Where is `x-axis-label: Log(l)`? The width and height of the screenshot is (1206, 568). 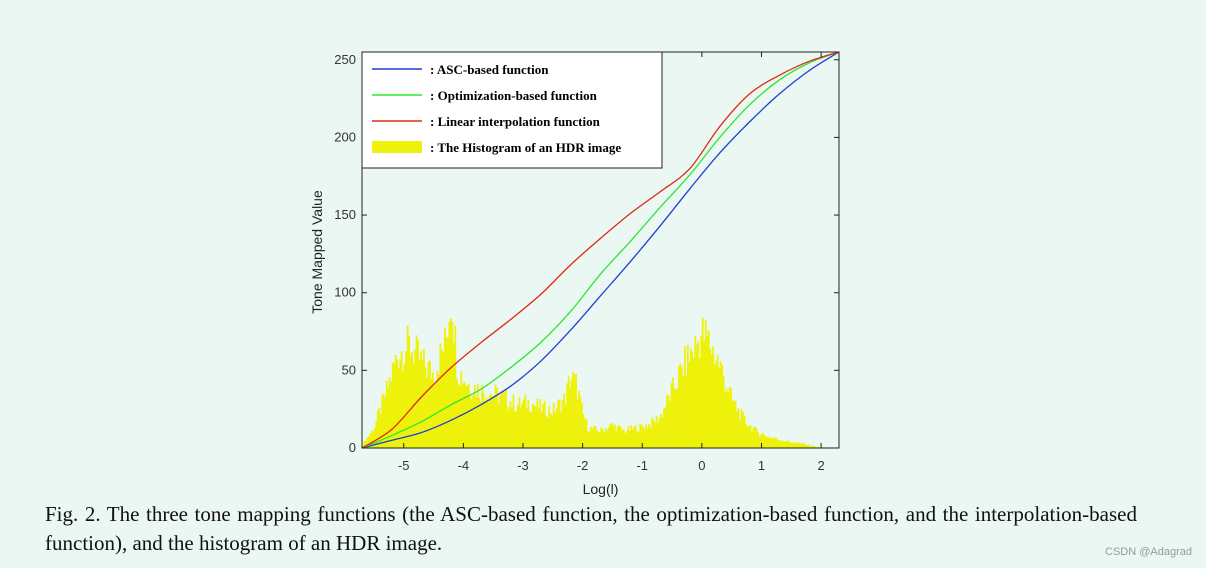
x-axis-label: Log(l) is located at coordinates (601, 489).